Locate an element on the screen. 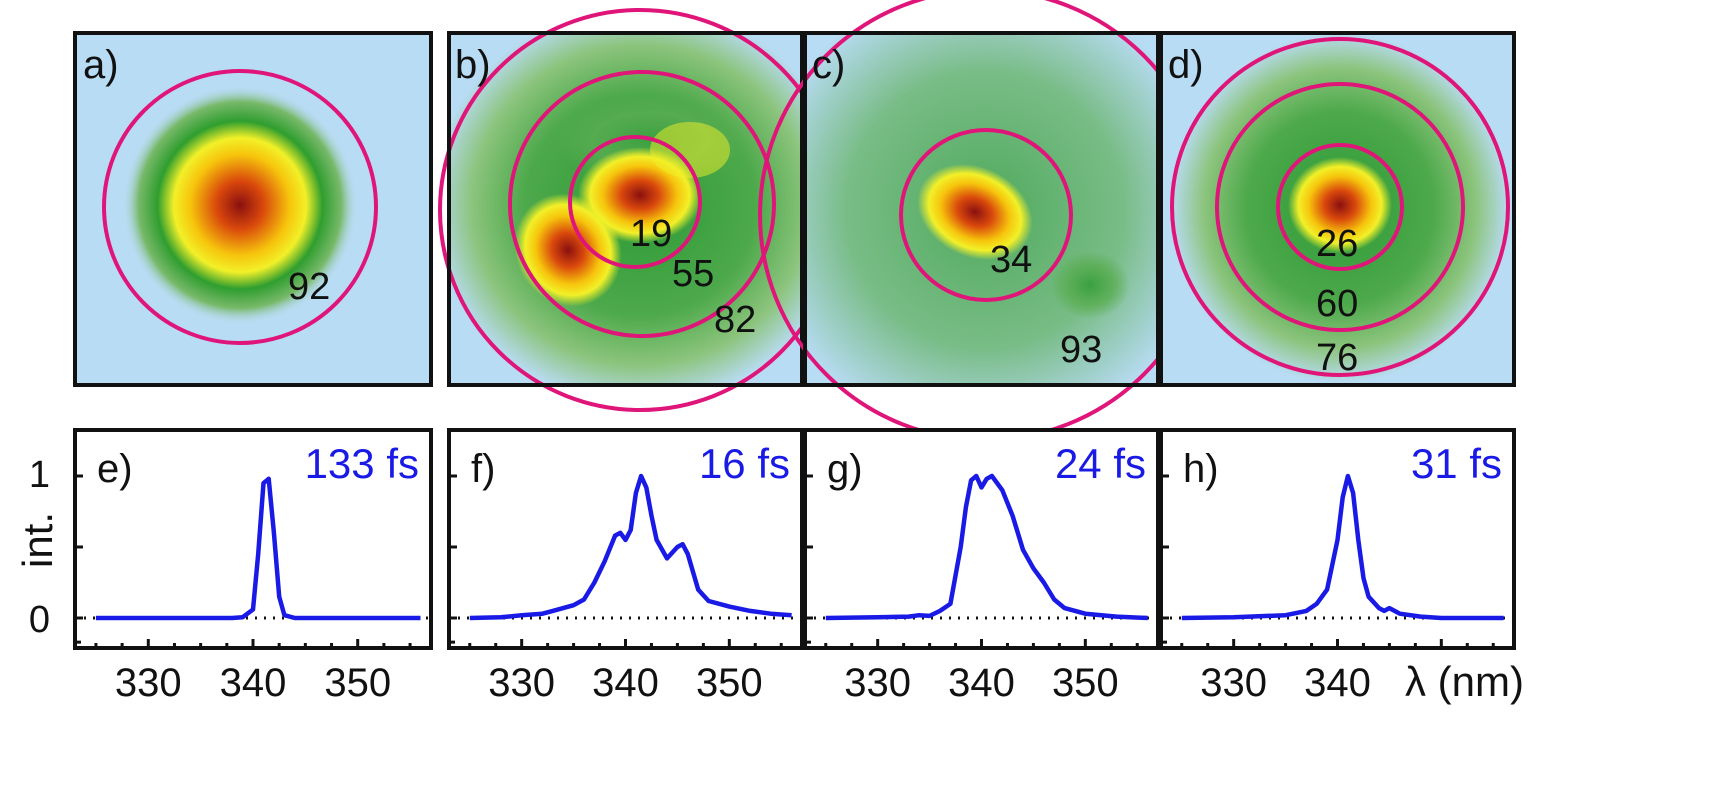 The height and width of the screenshot is (789, 1723). x-tick-label-g-350: 350 is located at coordinates (1085, 683).